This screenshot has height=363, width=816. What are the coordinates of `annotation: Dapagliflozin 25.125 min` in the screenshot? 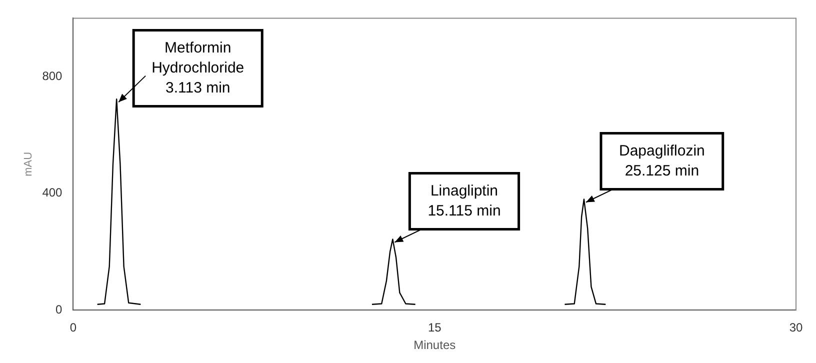 It's located at (661, 161).